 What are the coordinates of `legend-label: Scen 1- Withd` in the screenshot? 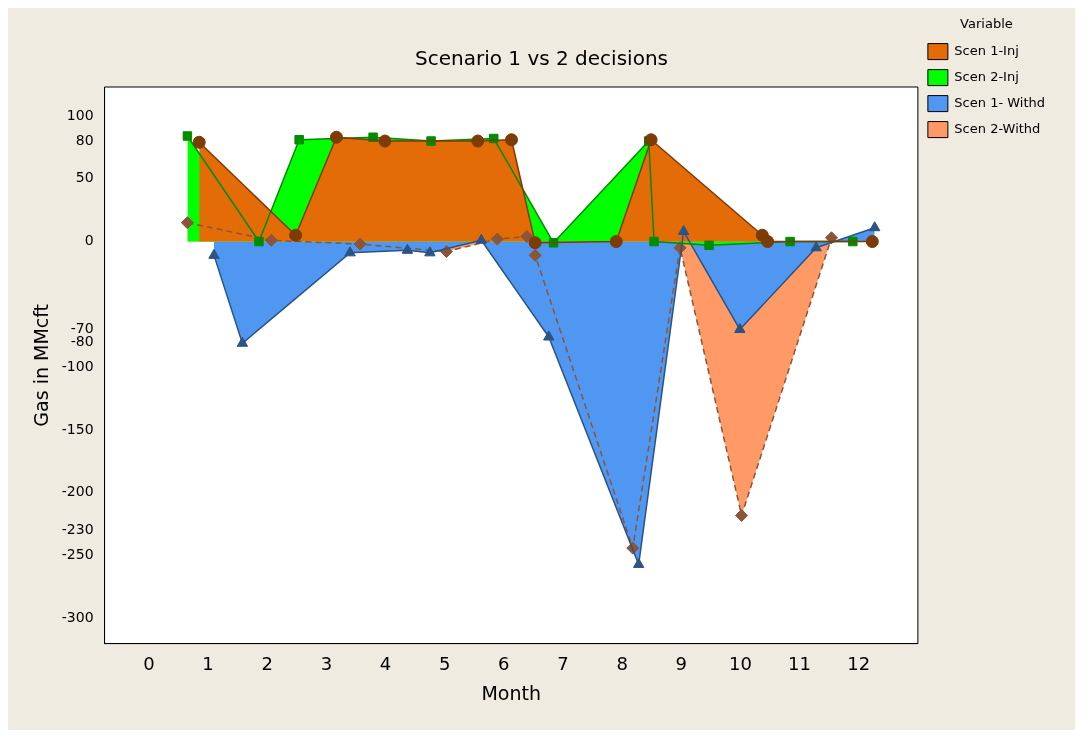 It's located at (1000, 102).